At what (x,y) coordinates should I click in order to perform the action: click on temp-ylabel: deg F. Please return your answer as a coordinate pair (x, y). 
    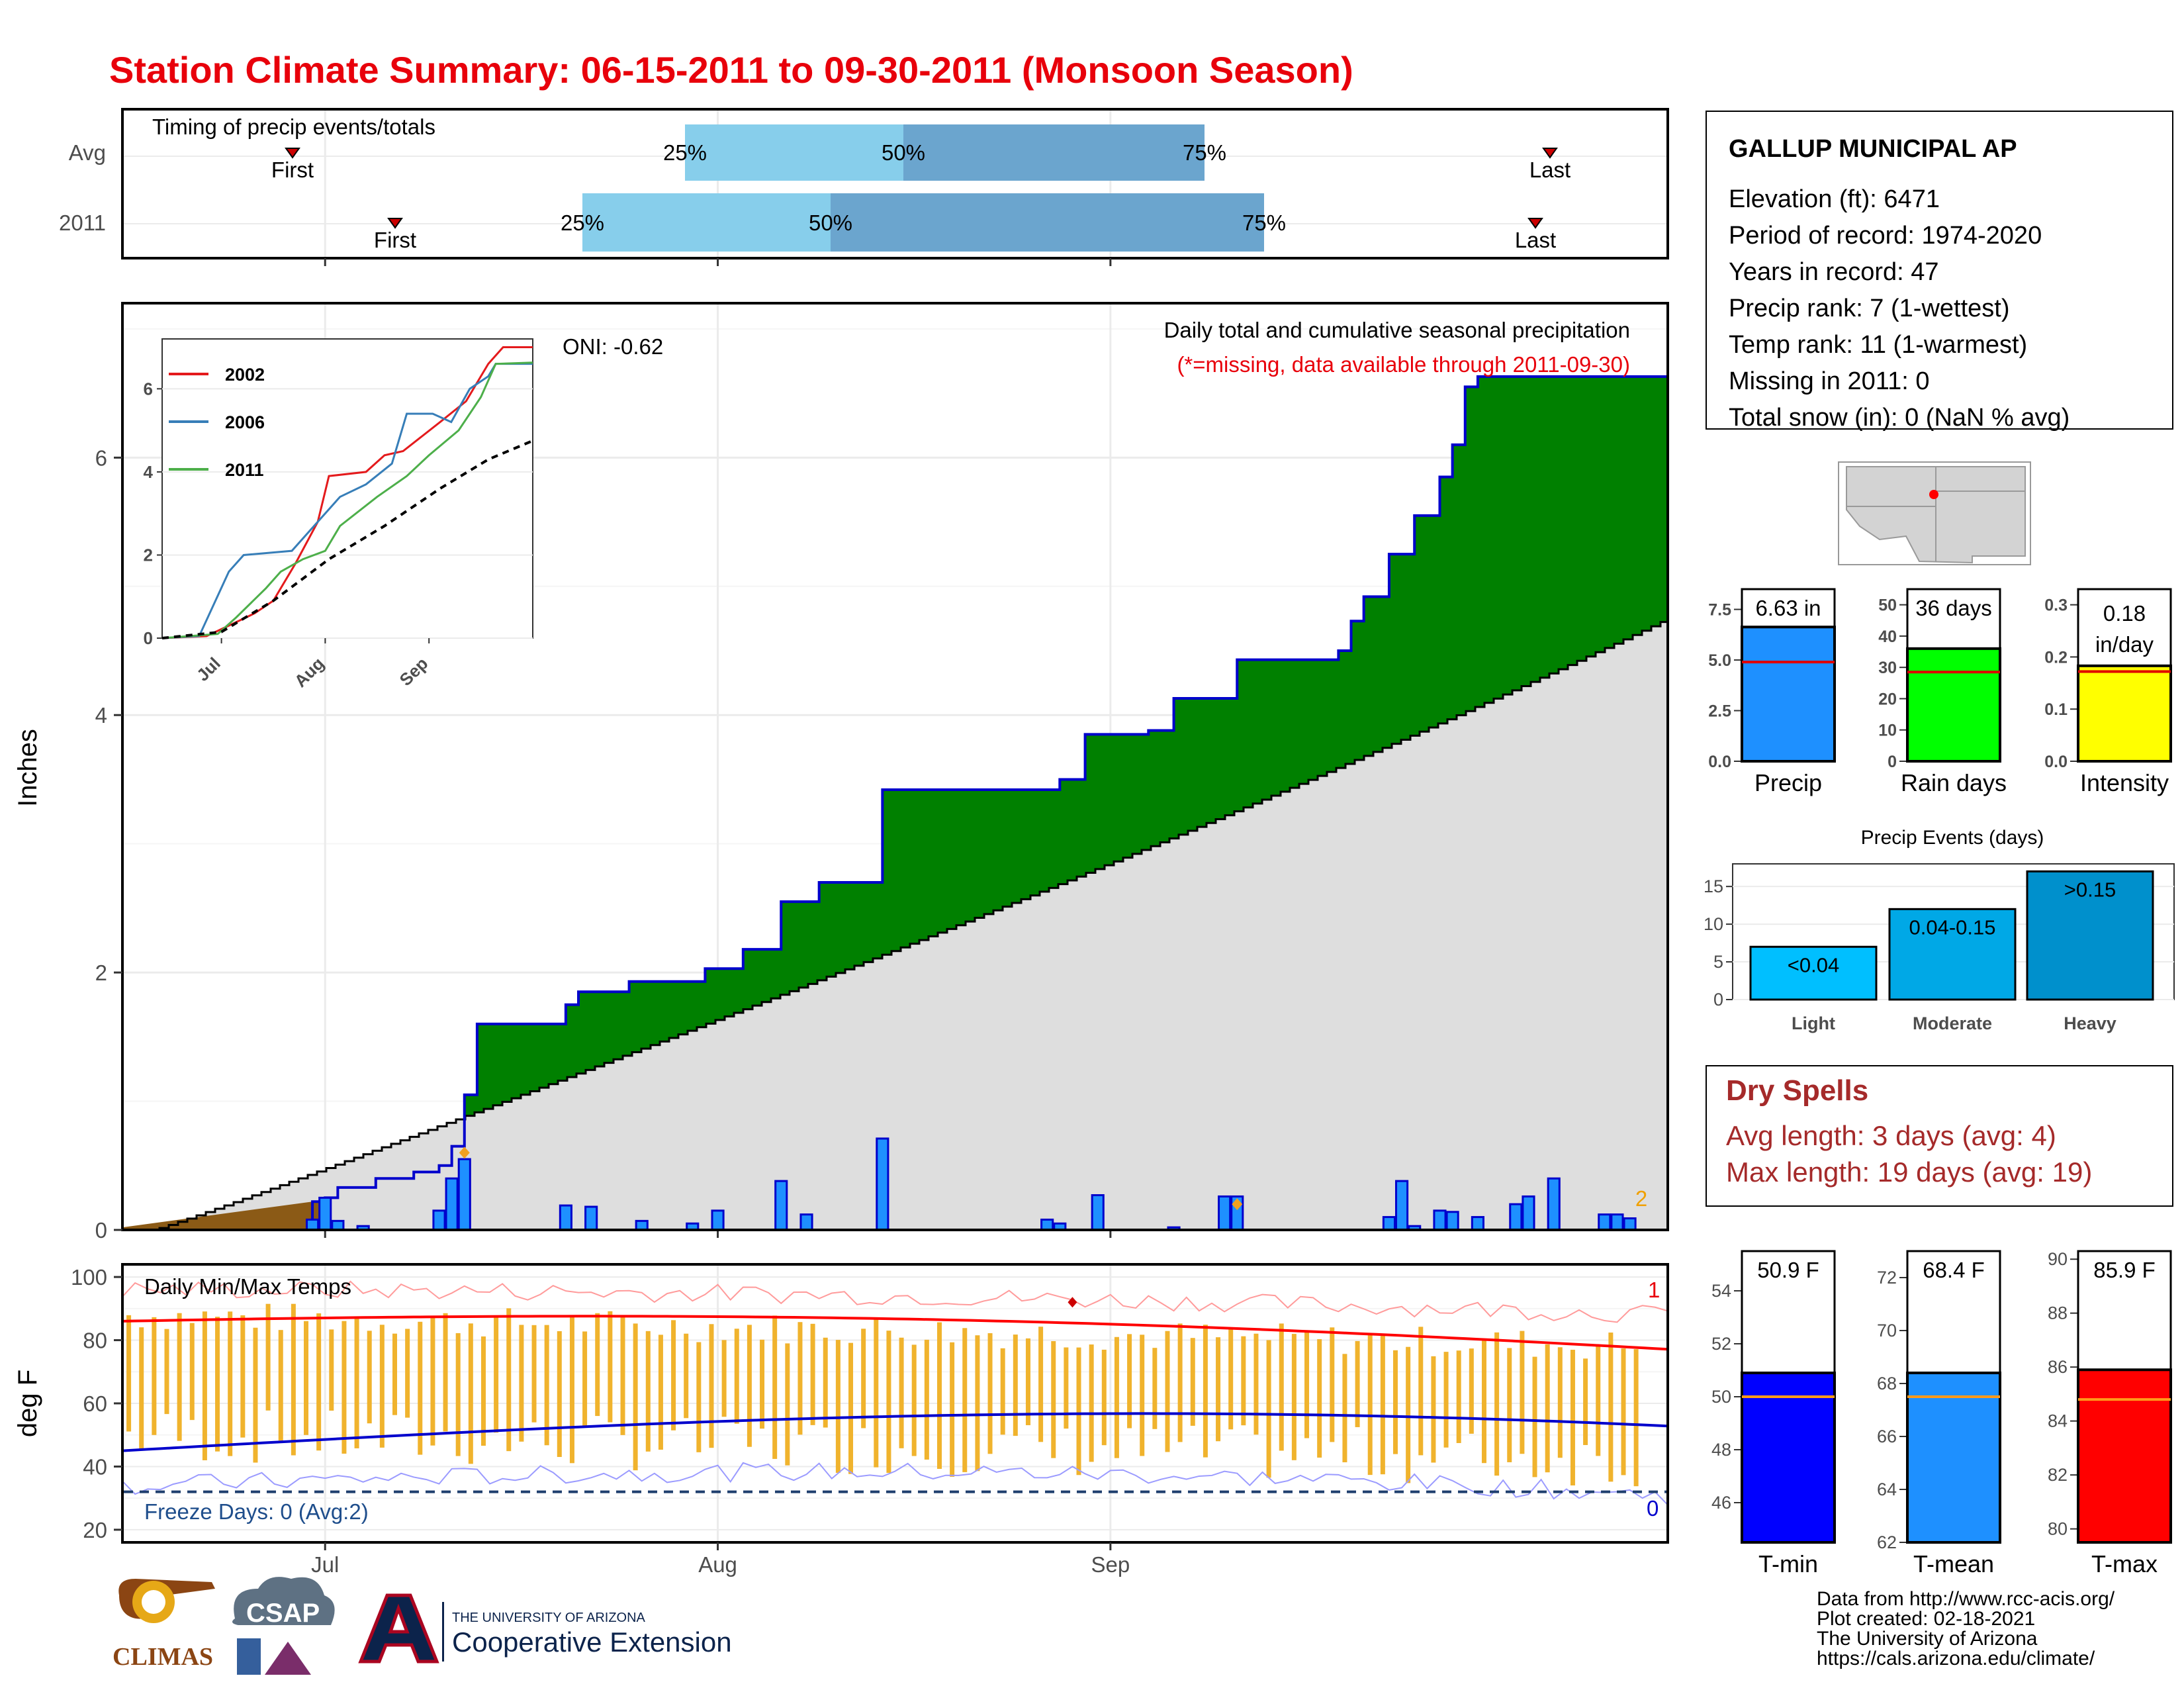
    Looking at the image, I should click on (28, 1403).